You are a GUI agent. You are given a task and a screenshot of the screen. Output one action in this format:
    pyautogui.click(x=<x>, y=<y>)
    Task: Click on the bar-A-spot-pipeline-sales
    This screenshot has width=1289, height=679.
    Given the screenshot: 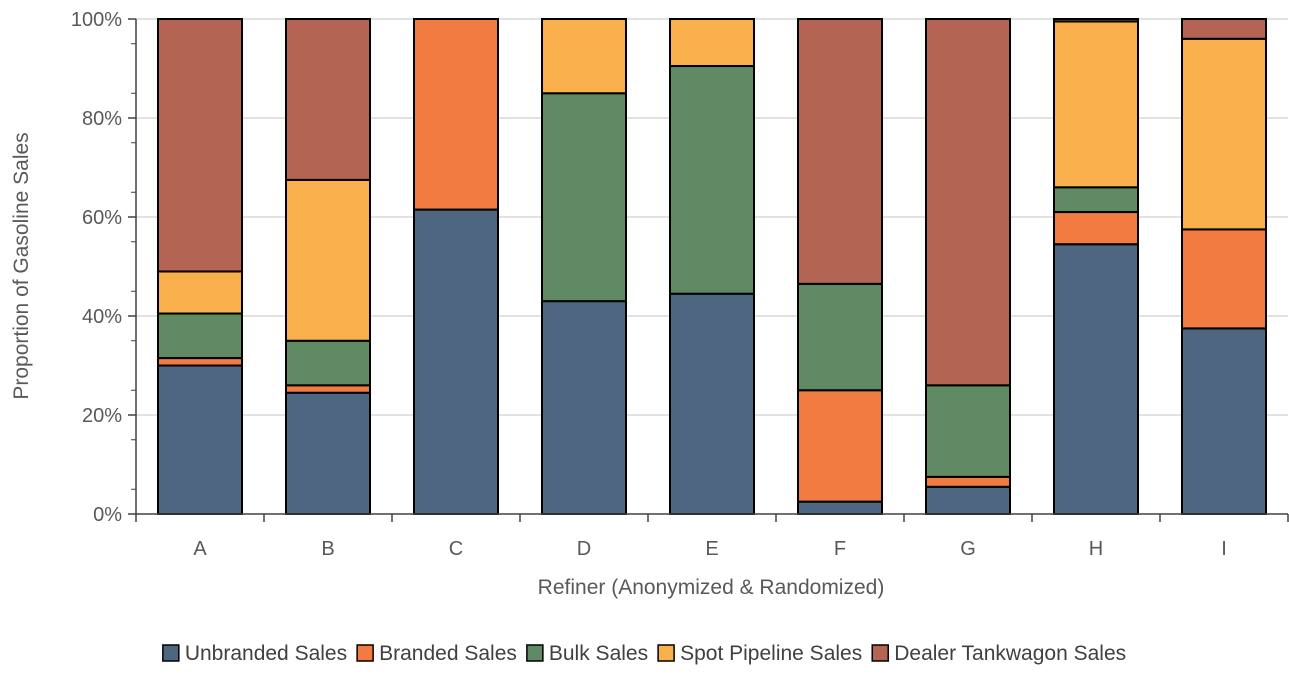 What is the action you would take?
    pyautogui.click(x=200, y=292)
    